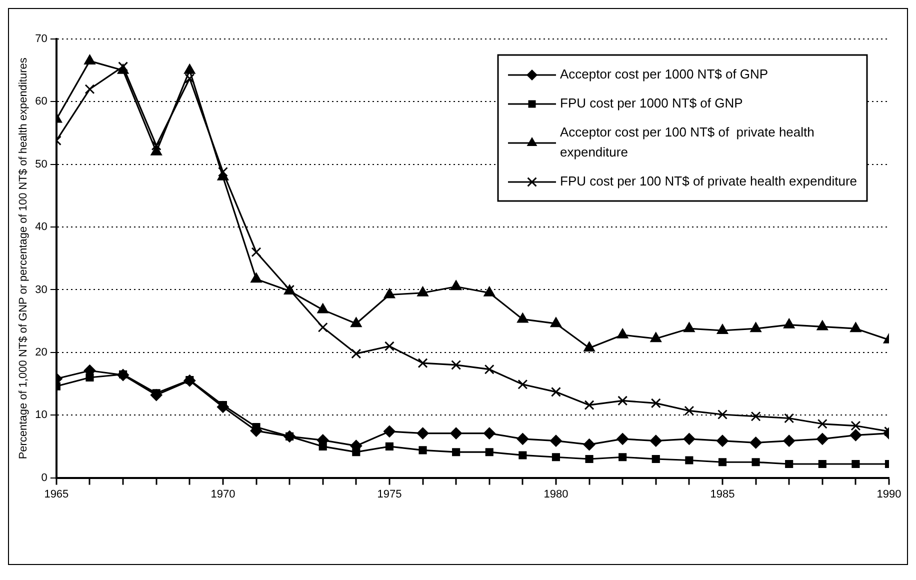  I want to click on legend-label: FPU cost per 100 NT$ of private health expenditure, so click(709, 181).